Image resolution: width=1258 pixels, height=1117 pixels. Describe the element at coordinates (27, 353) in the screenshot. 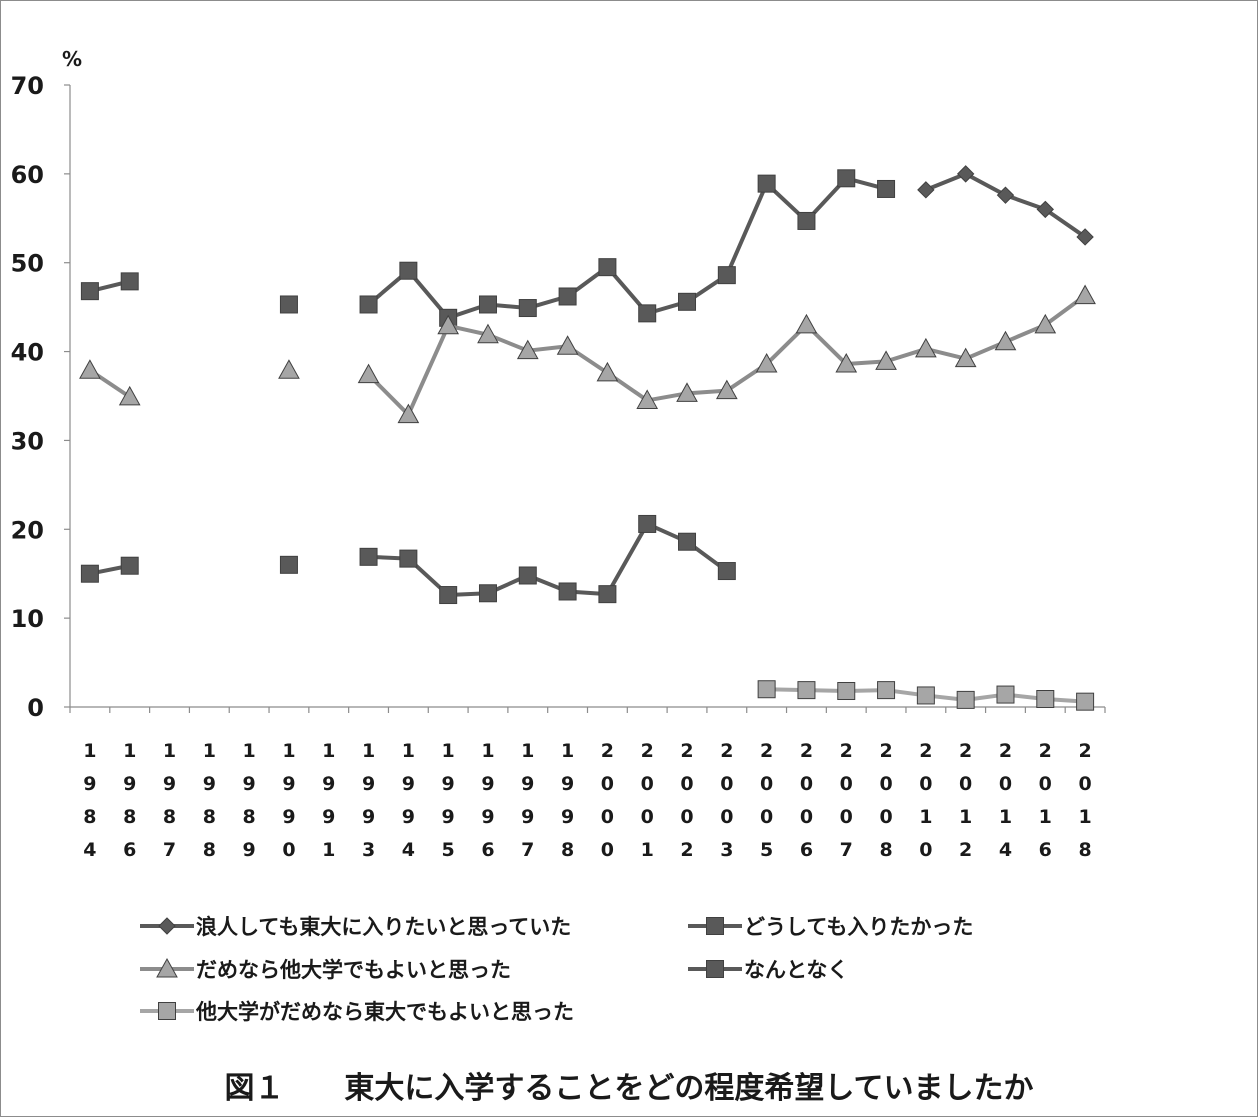

I see `y-tick-label: 40` at that location.